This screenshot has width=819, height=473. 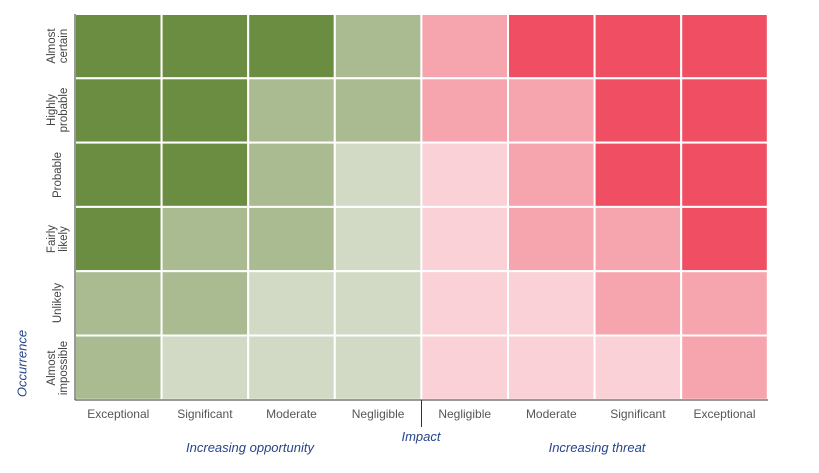 What do you see at coordinates (421, 436) in the screenshot?
I see `x-axis-title: Impact` at bounding box center [421, 436].